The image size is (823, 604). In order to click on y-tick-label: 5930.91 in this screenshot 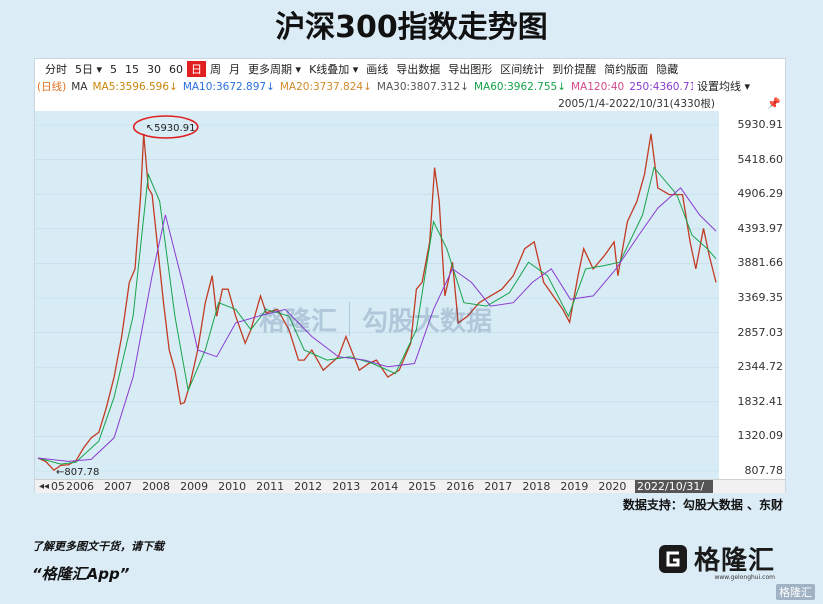, I will do `click(760, 124)`.